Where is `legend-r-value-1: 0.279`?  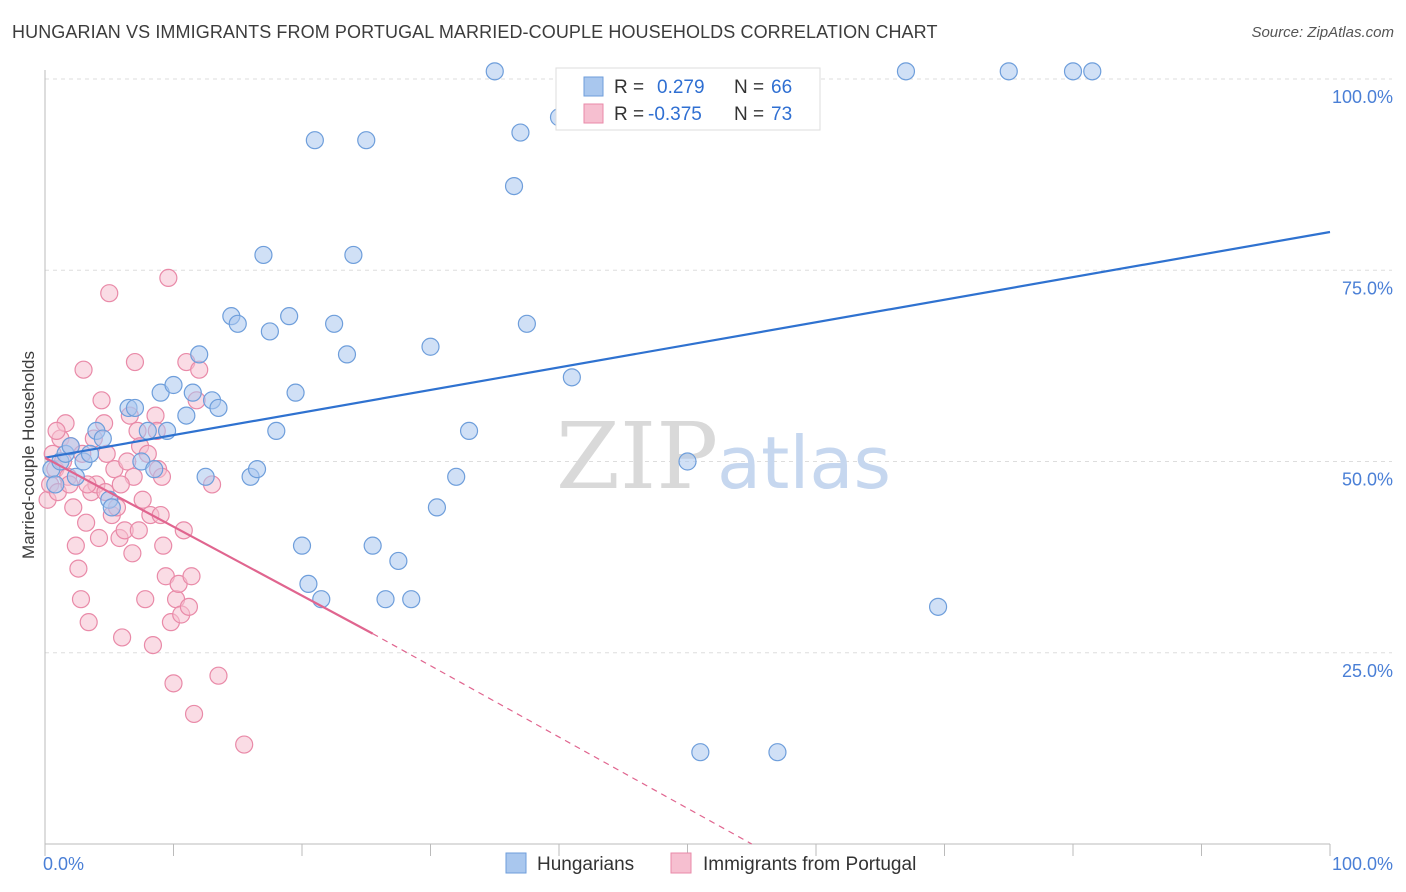 legend-r-value-1: 0.279 is located at coordinates (681, 87).